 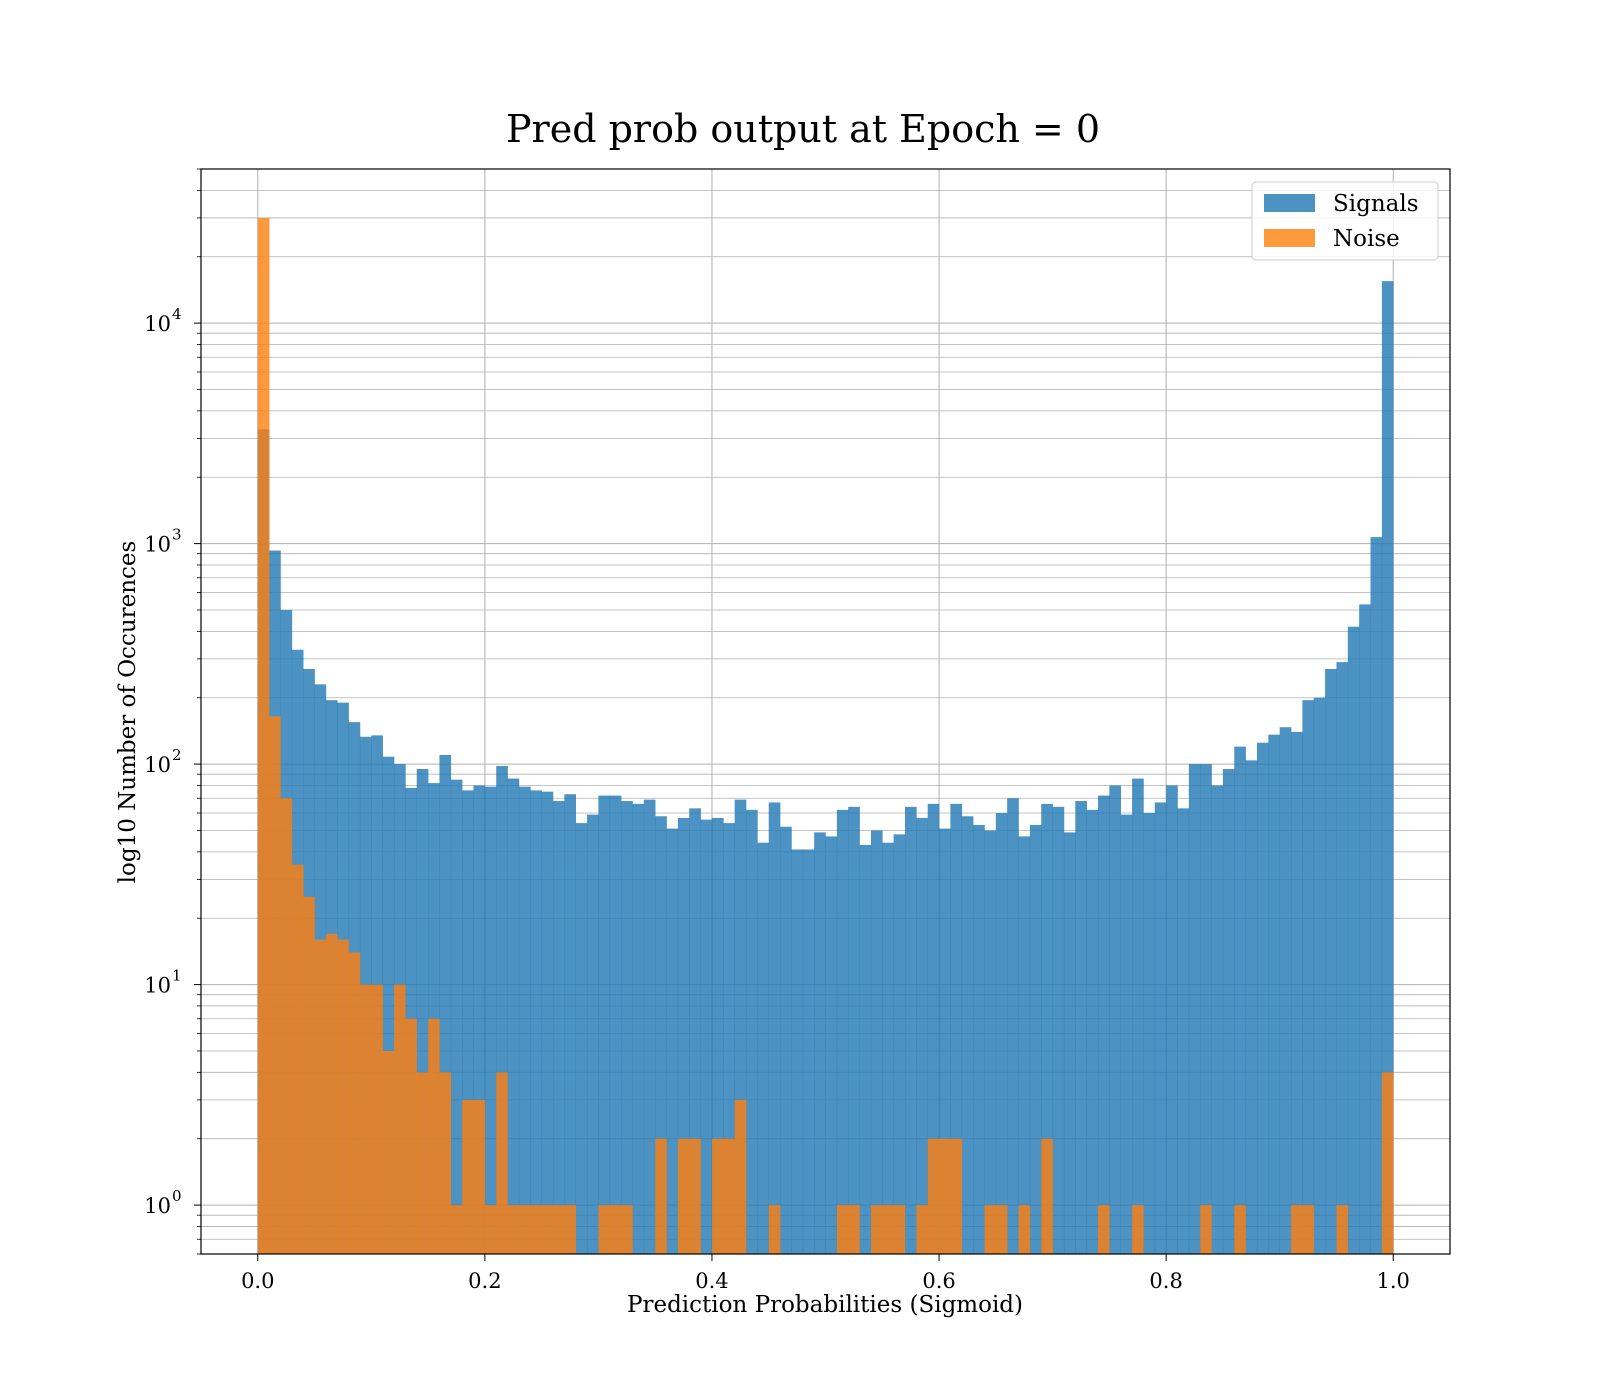 I want to click on y-tick-exponent: 2, so click(x=177, y=755).